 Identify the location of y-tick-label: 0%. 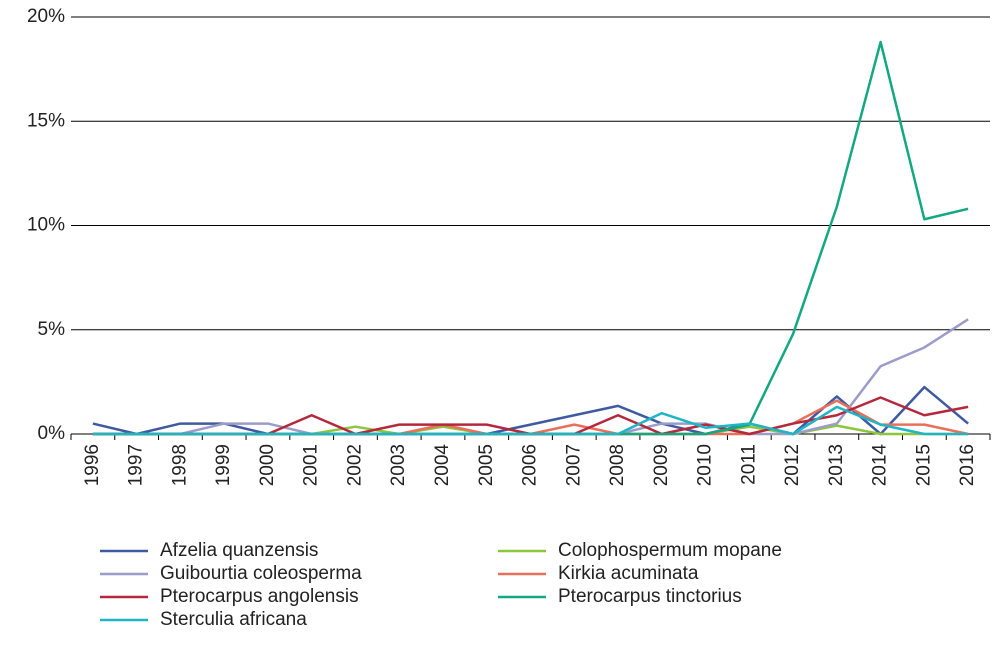
(52, 433).